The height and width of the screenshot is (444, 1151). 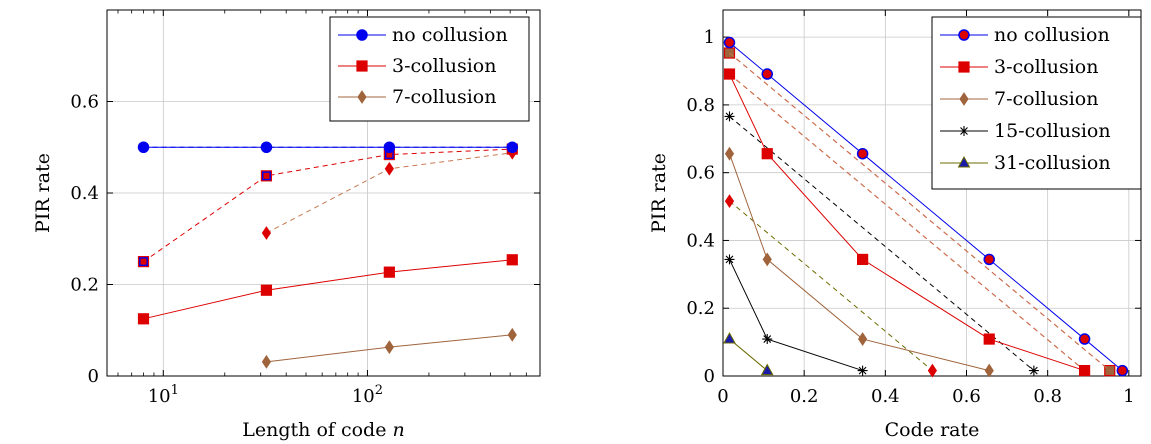 I want to click on x-tick-label: 1, so click(x=1128, y=396).